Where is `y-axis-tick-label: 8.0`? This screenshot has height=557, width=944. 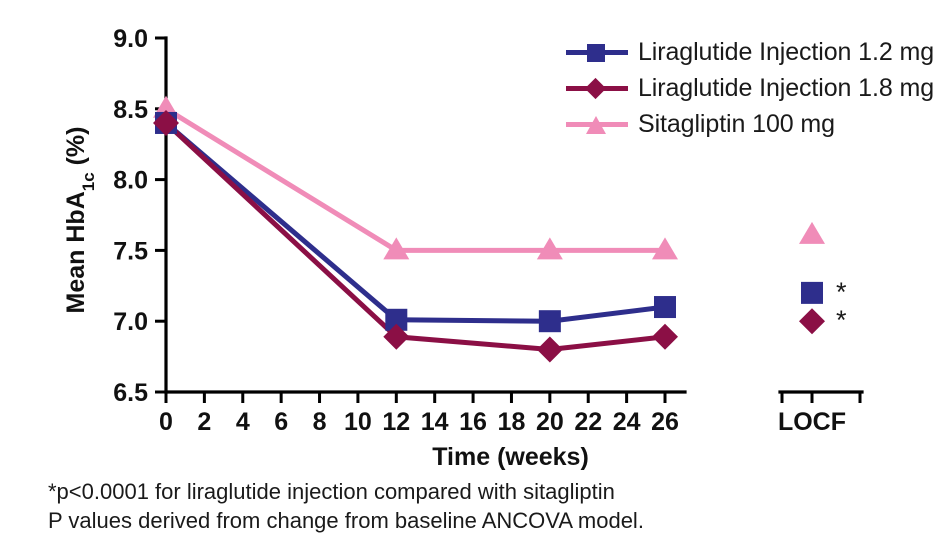
y-axis-tick-label: 8.0 is located at coordinates (130, 181).